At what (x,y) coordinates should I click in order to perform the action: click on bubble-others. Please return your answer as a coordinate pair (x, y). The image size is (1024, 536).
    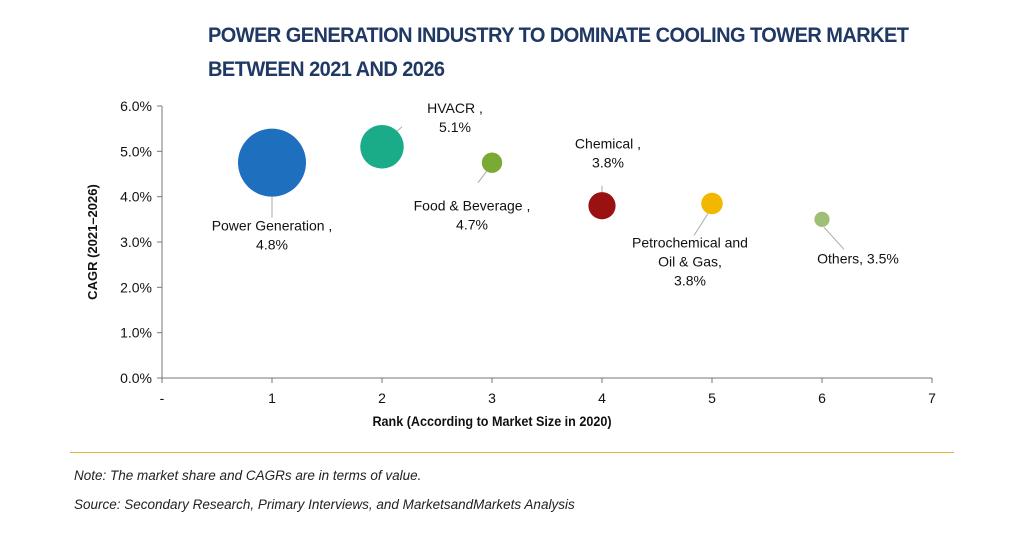
    Looking at the image, I should click on (822, 219).